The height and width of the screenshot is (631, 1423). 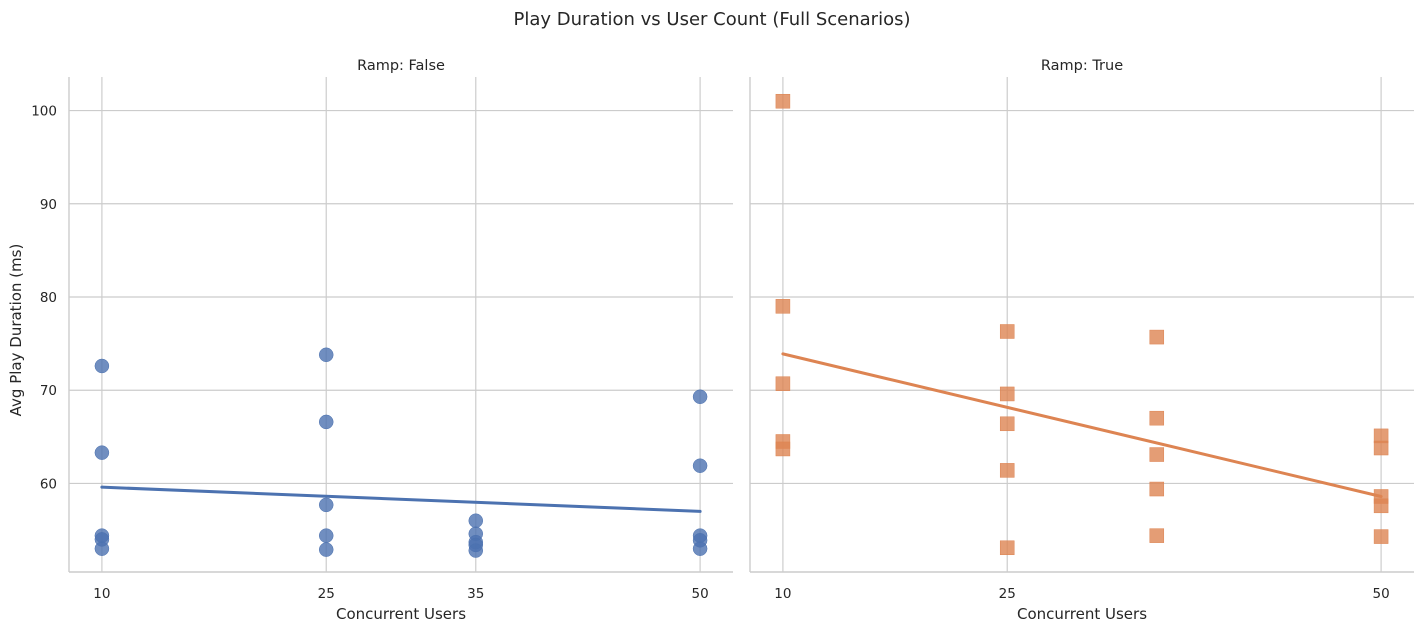 What do you see at coordinates (475, 594) in the screenshot?
I see `x-tick-label: 35` at bounding box center [475, 594].